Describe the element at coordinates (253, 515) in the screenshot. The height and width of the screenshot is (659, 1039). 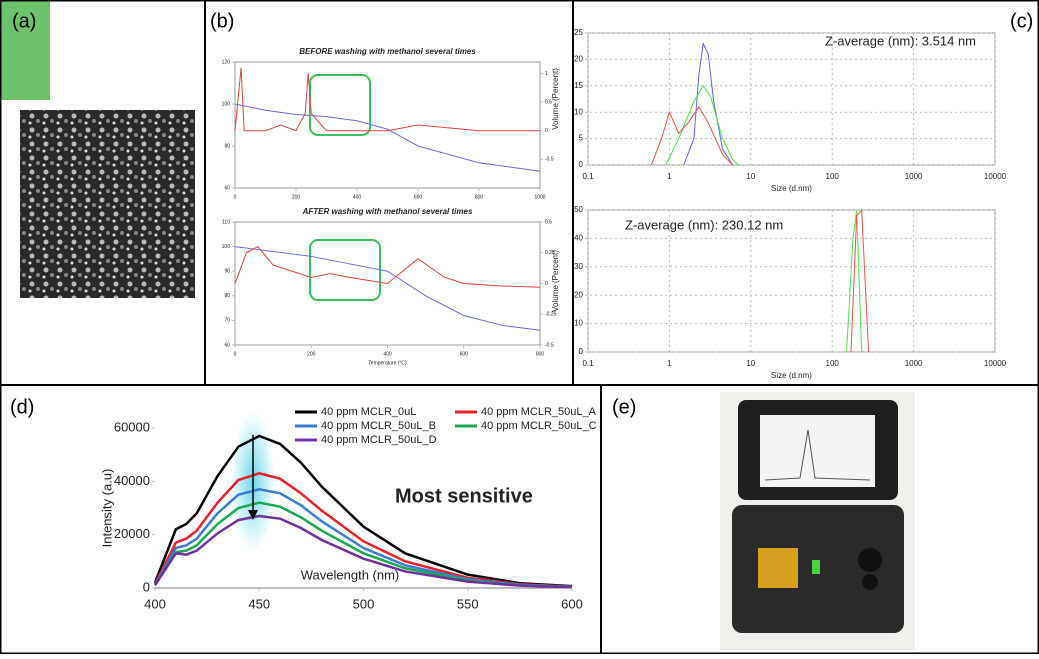
I see `arrow-head` at that location.